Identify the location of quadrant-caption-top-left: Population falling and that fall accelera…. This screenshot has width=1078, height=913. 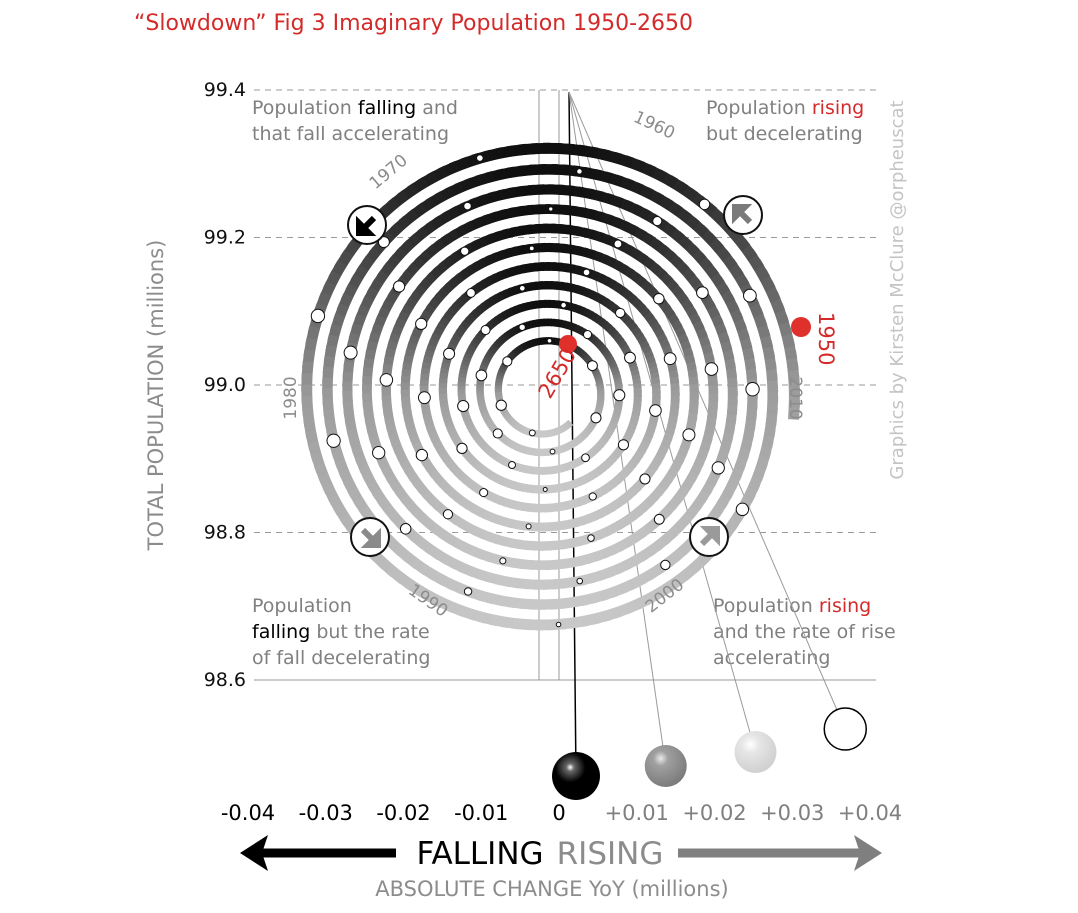
(355, 121).